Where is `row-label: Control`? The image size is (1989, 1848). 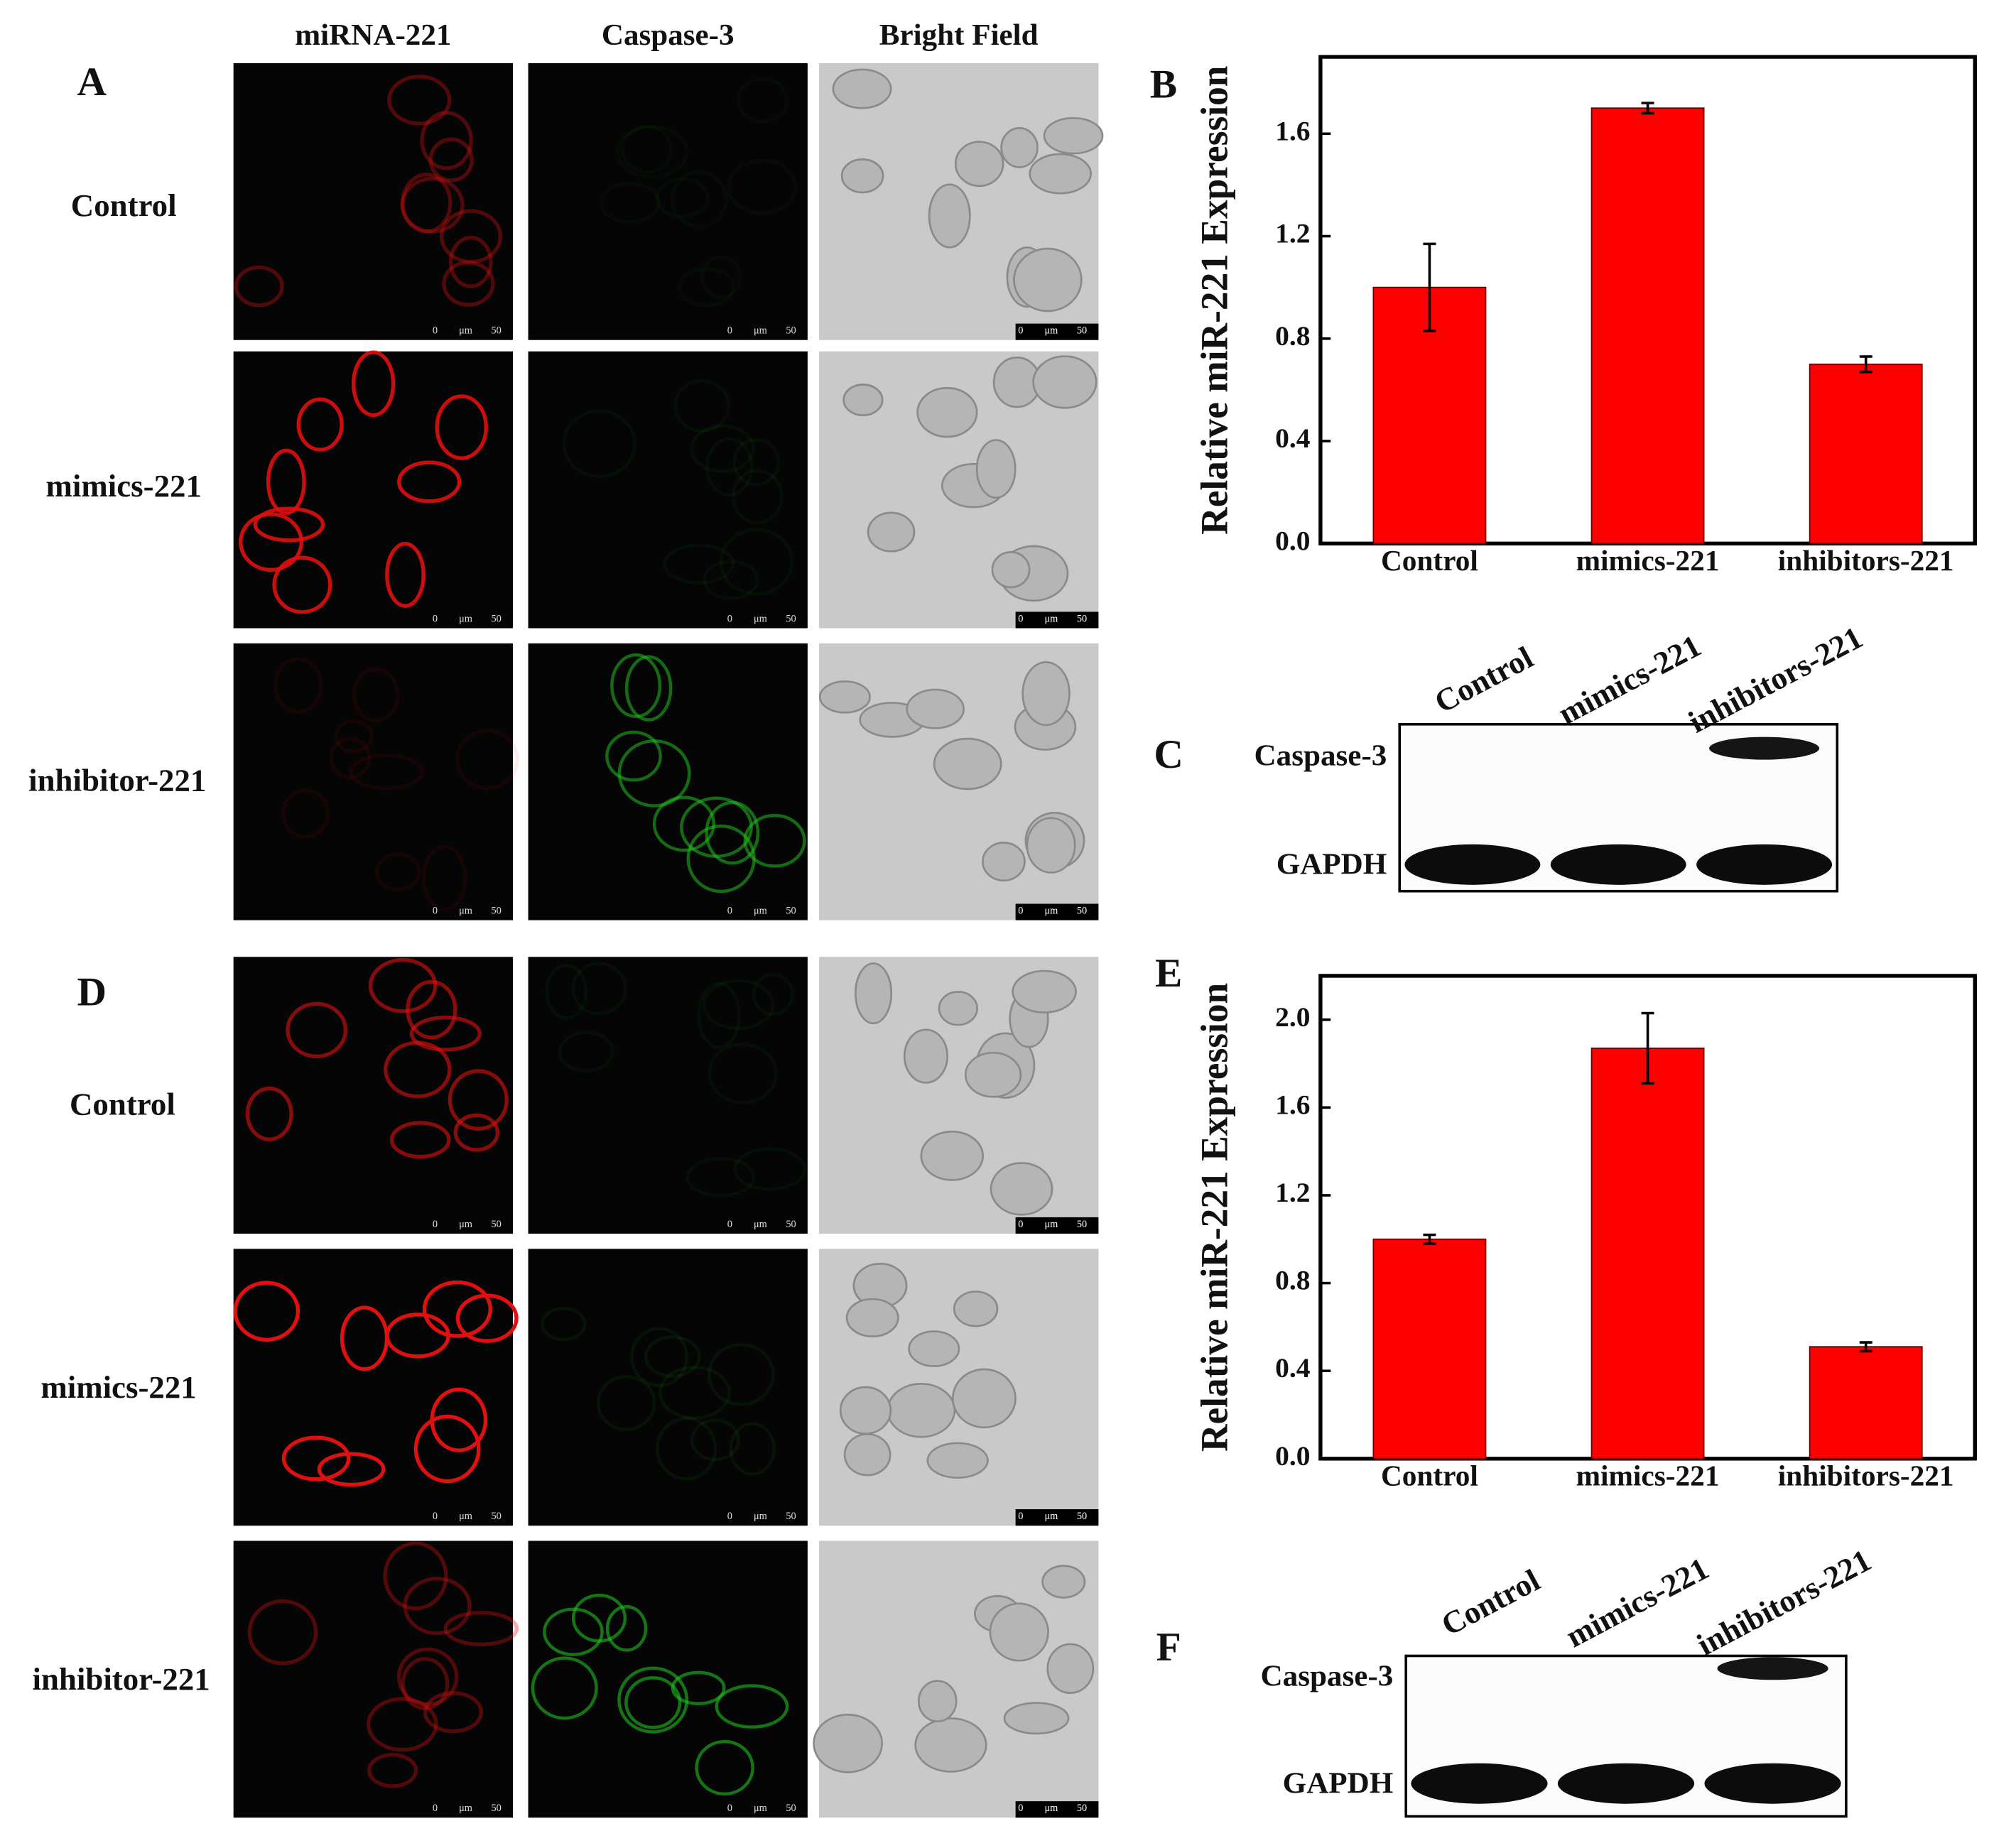
row-label: Control is located at coordinates (124, 205).